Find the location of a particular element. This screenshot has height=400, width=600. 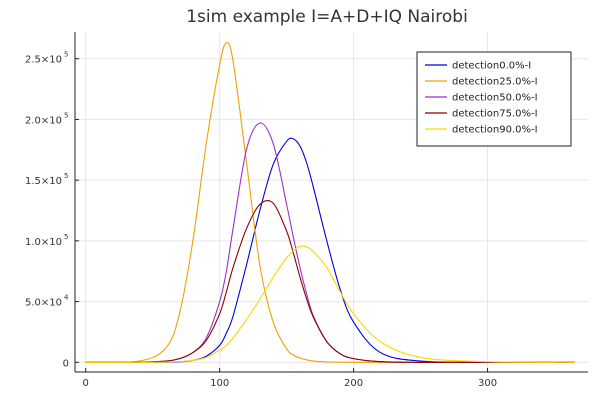

legend-box is located at coordinates (494, 99).